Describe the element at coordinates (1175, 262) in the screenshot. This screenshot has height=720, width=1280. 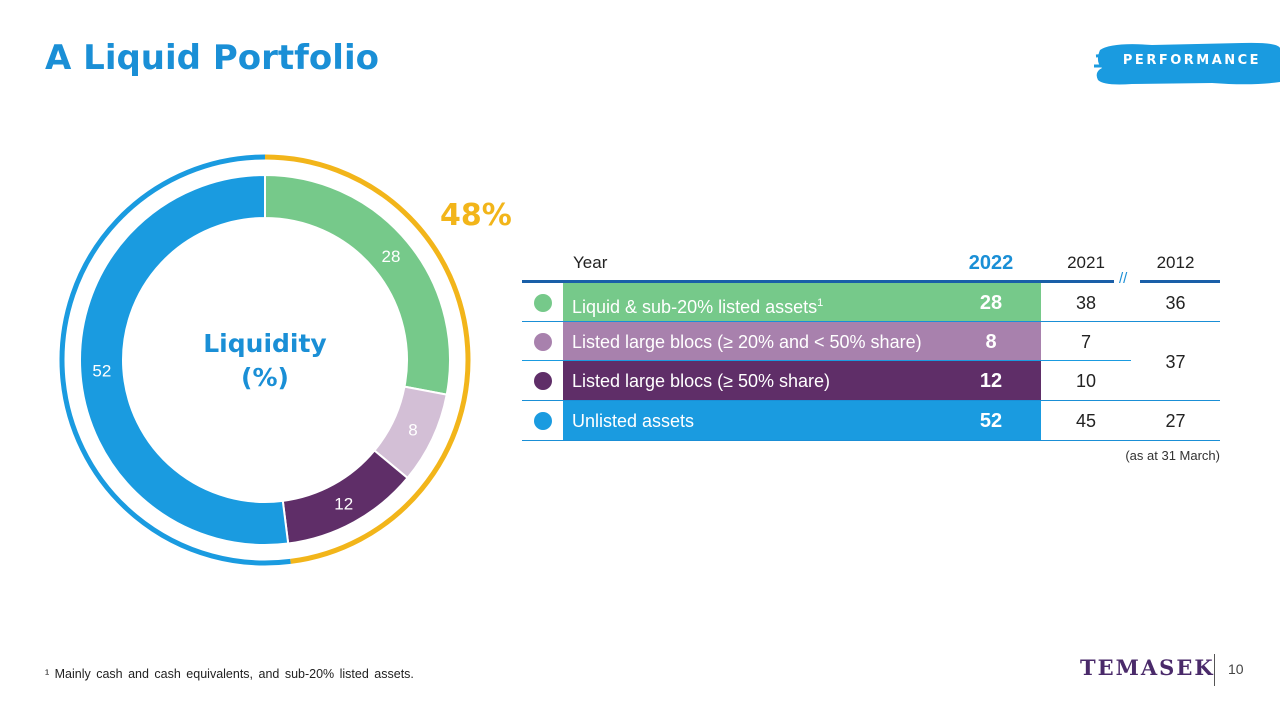
I see `header-2012: 2012` at that location.